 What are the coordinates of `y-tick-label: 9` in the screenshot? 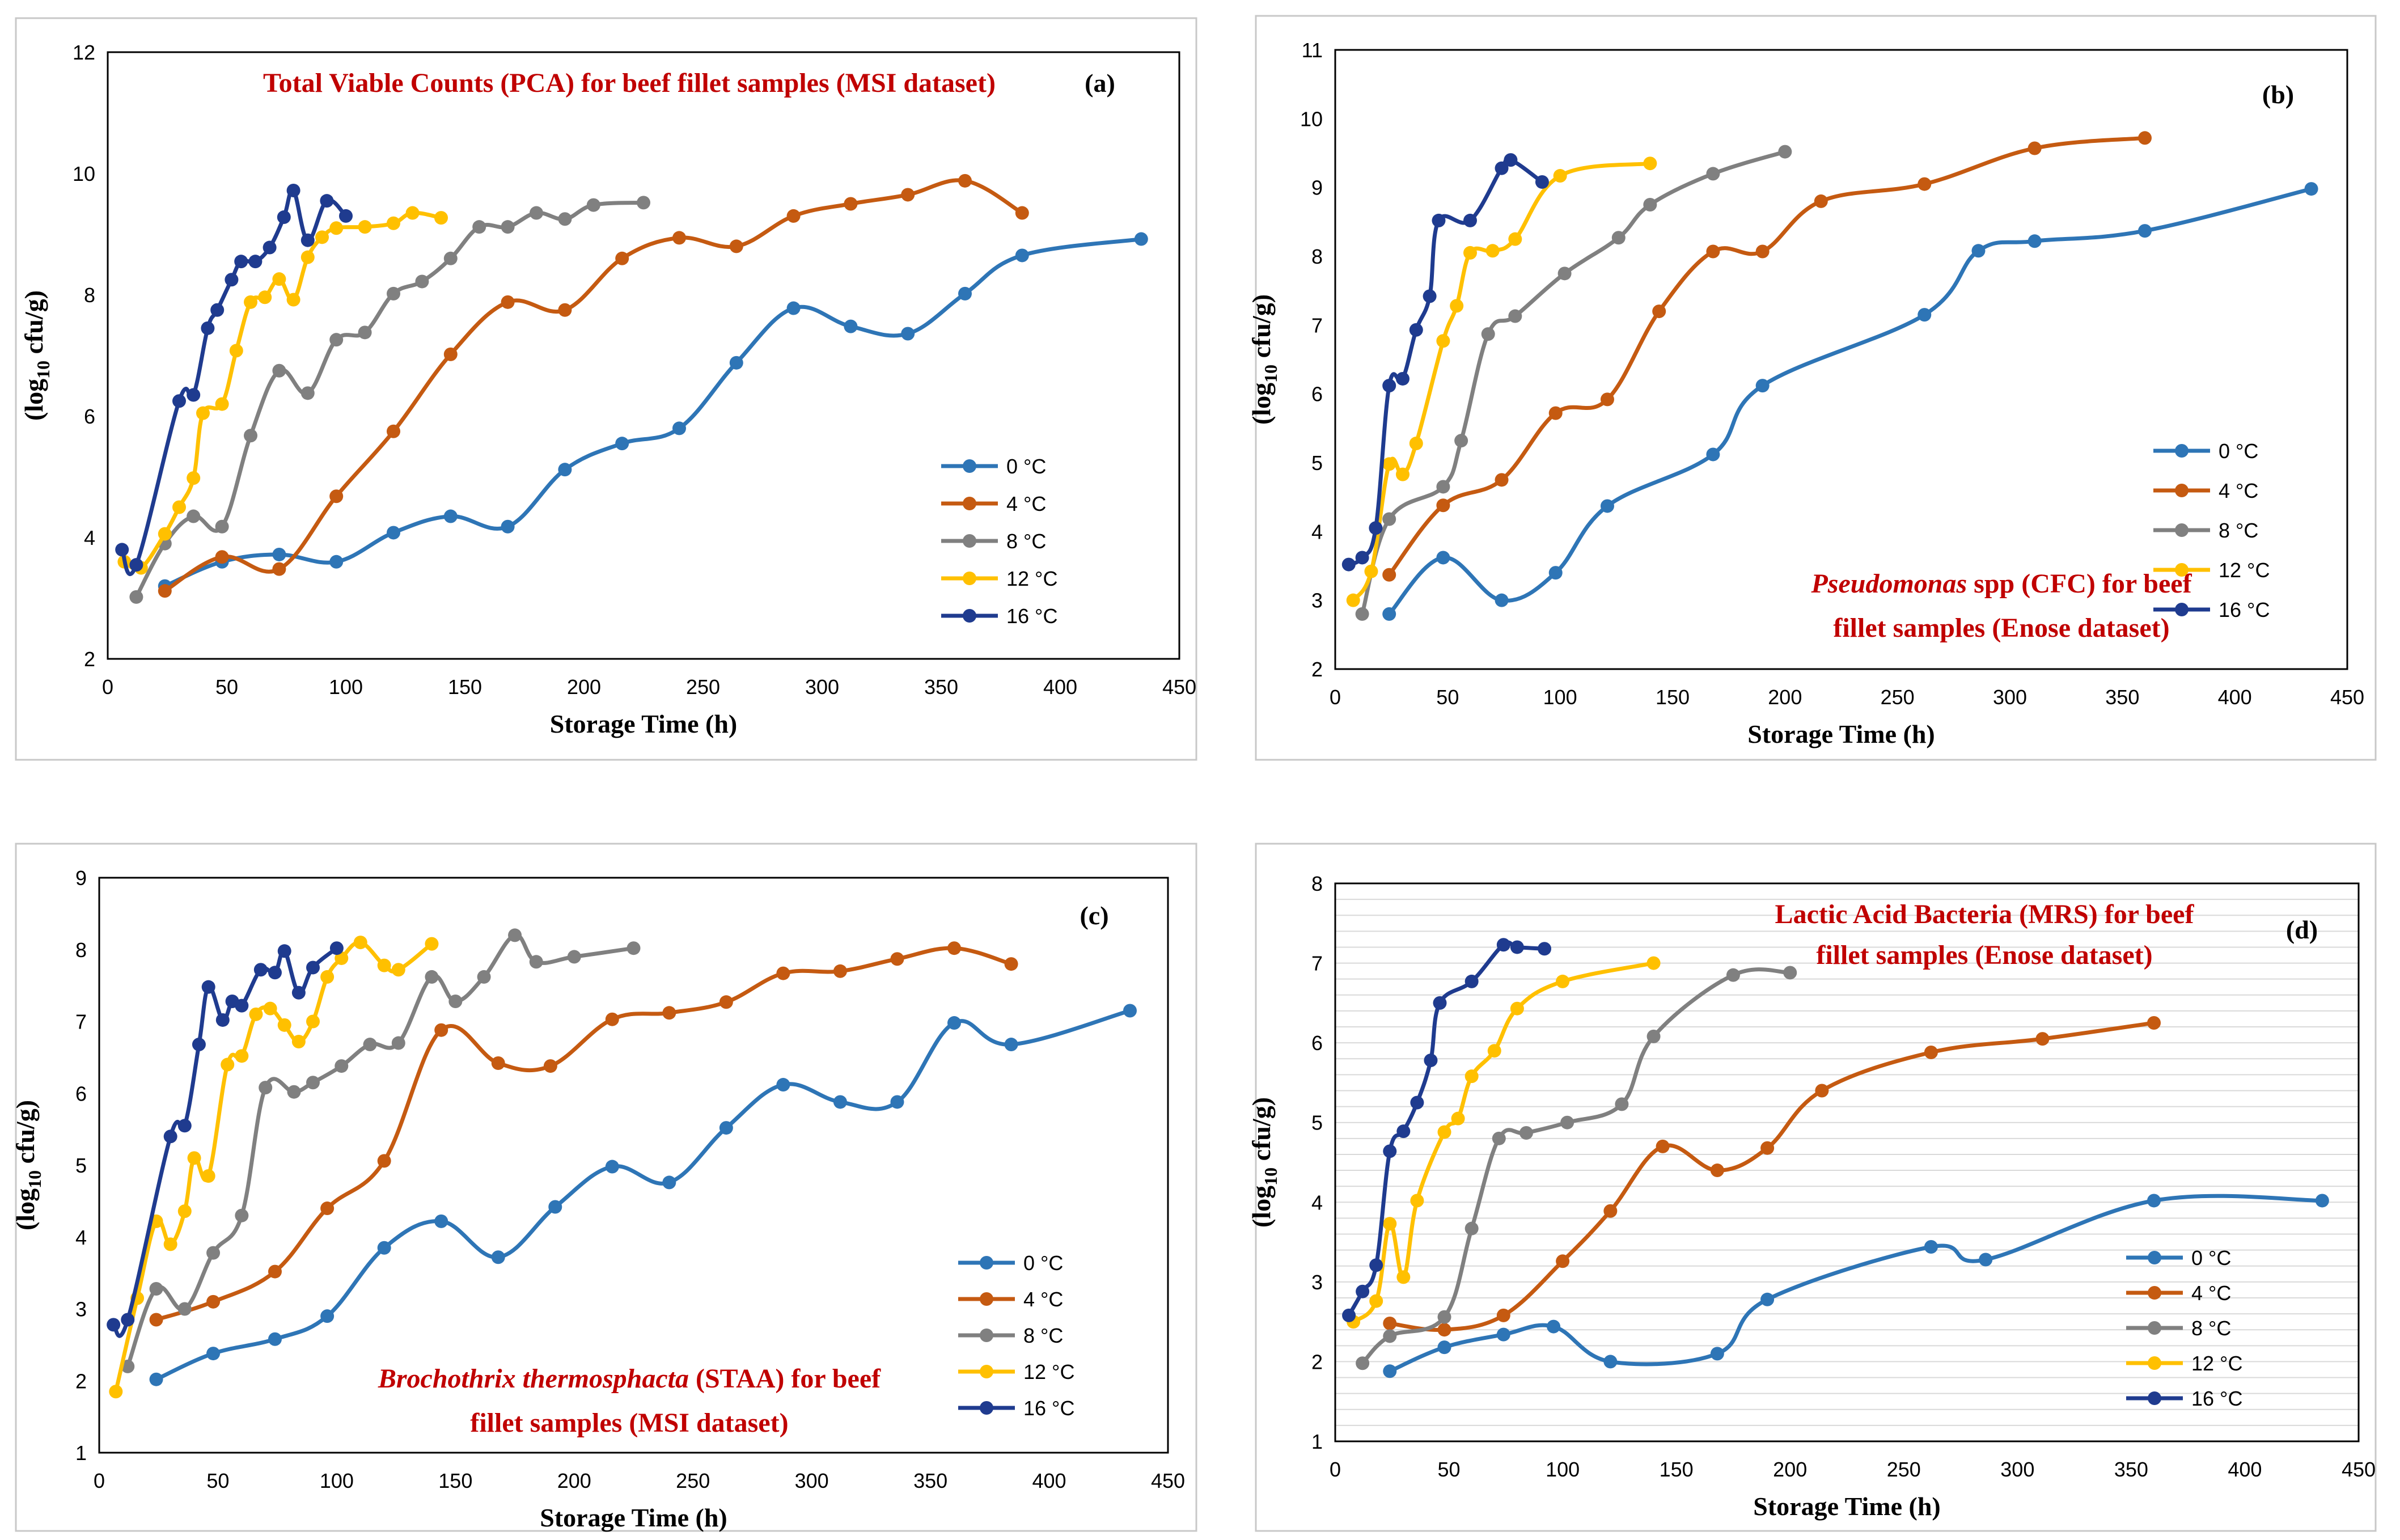 It's located at (81, 878).